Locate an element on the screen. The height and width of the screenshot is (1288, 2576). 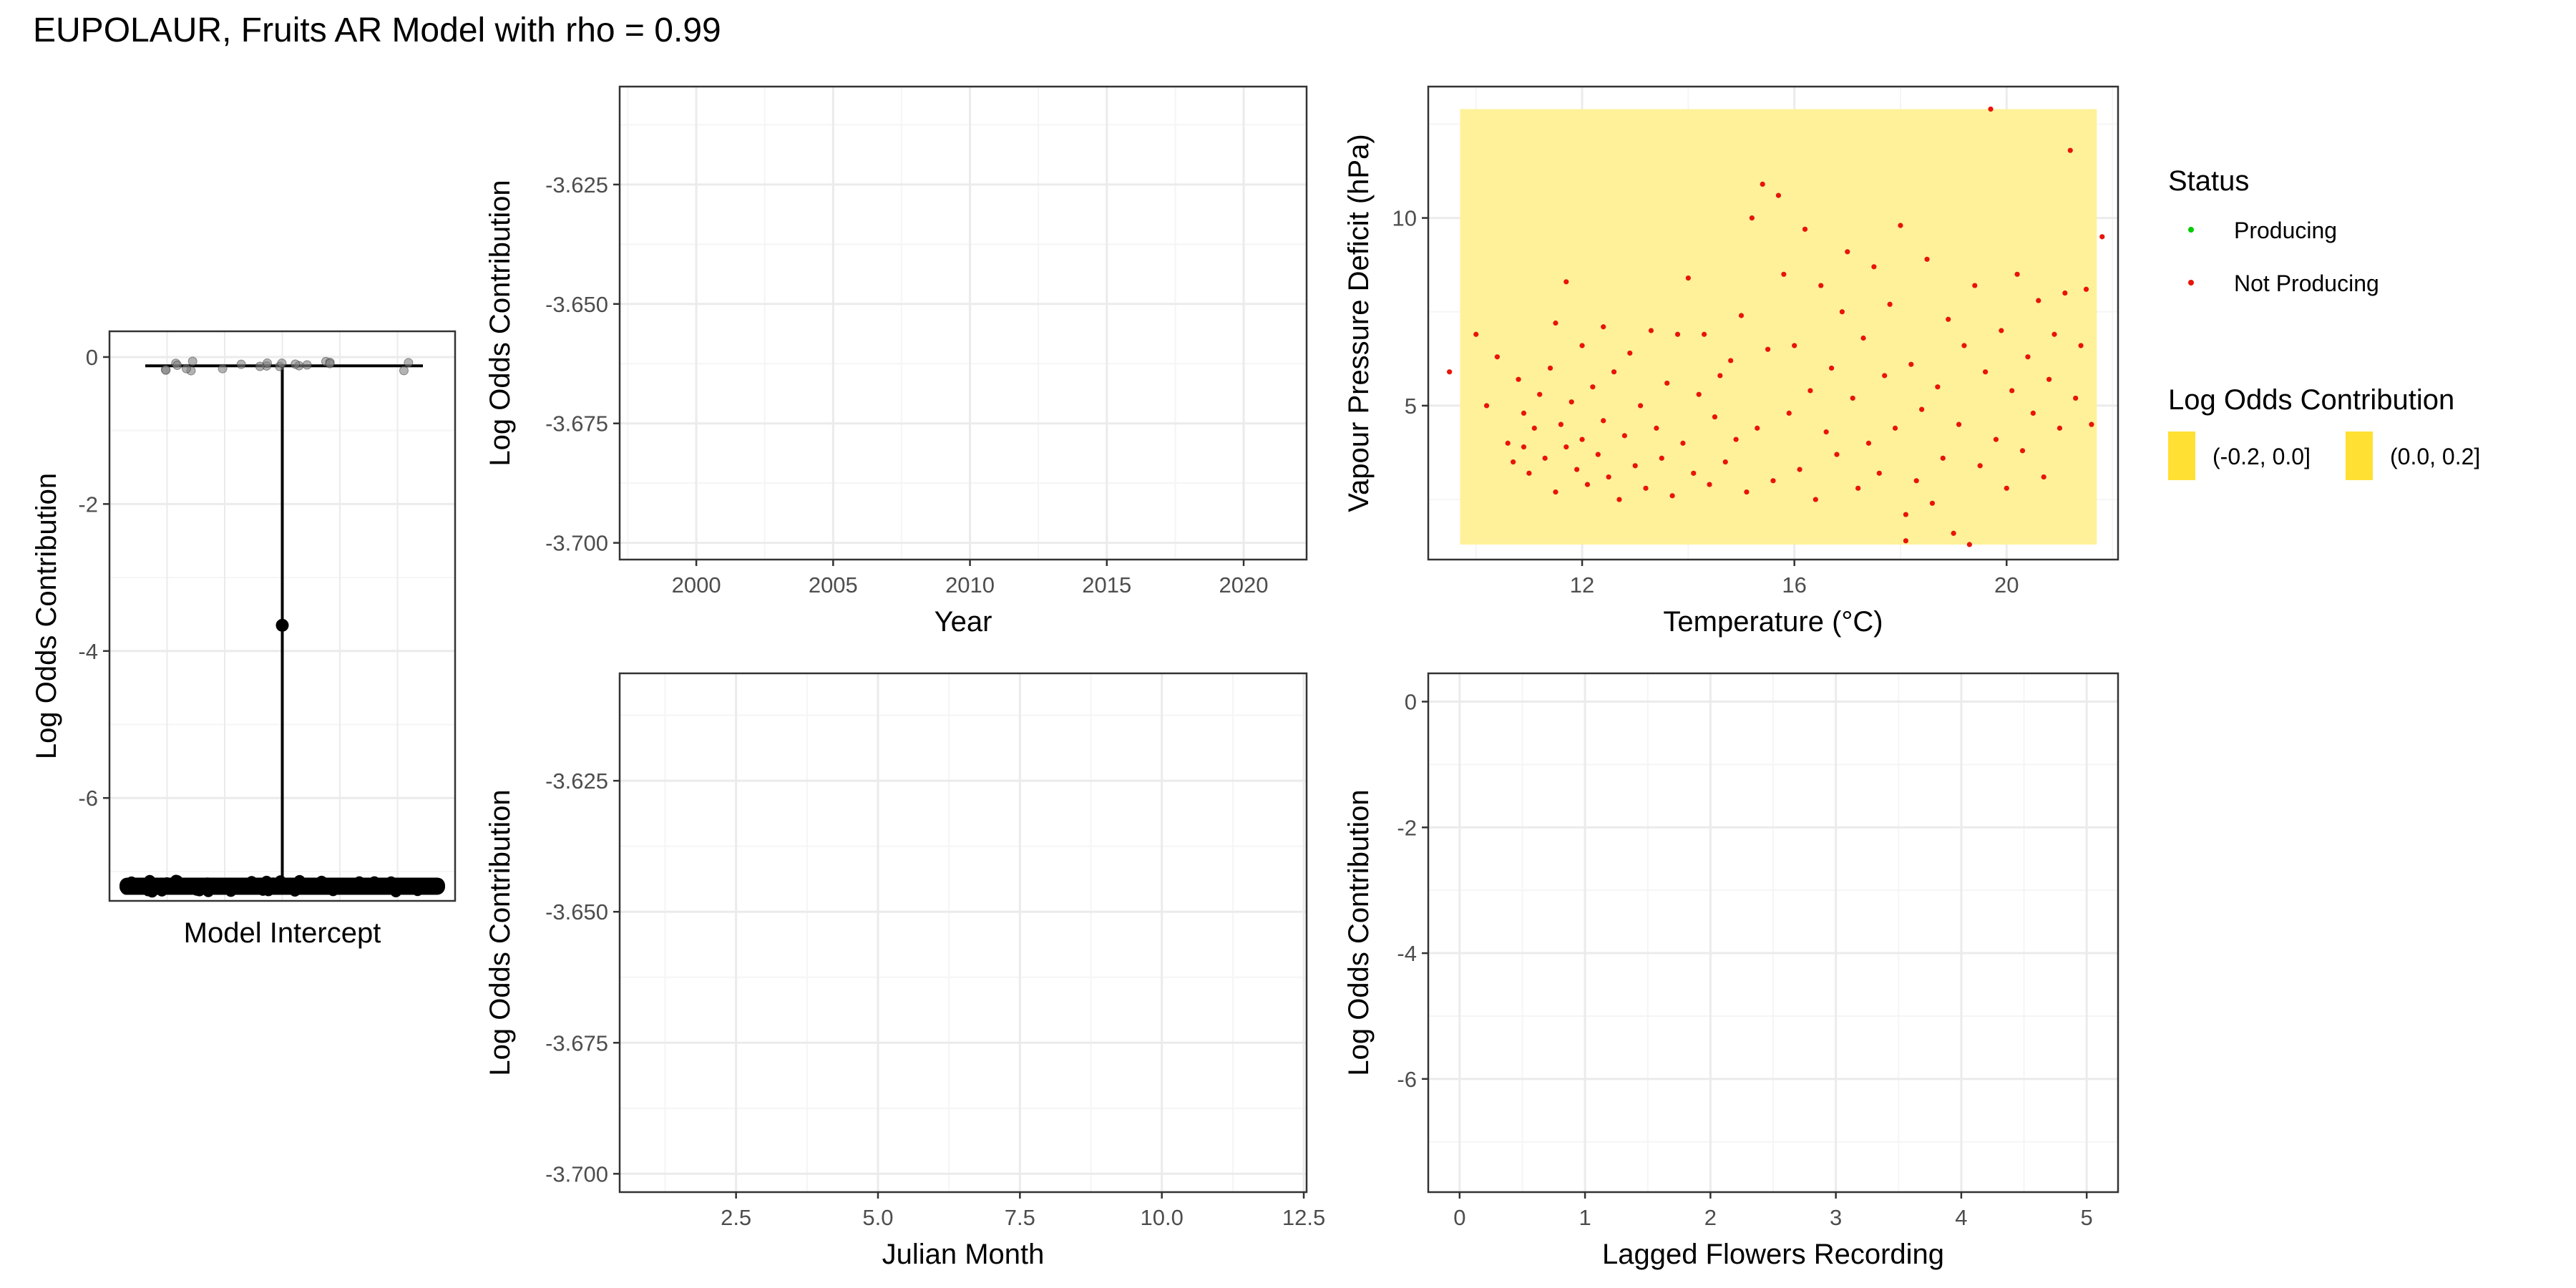
x-axis-title: Julian Month is located at coordinates (964, 1254).